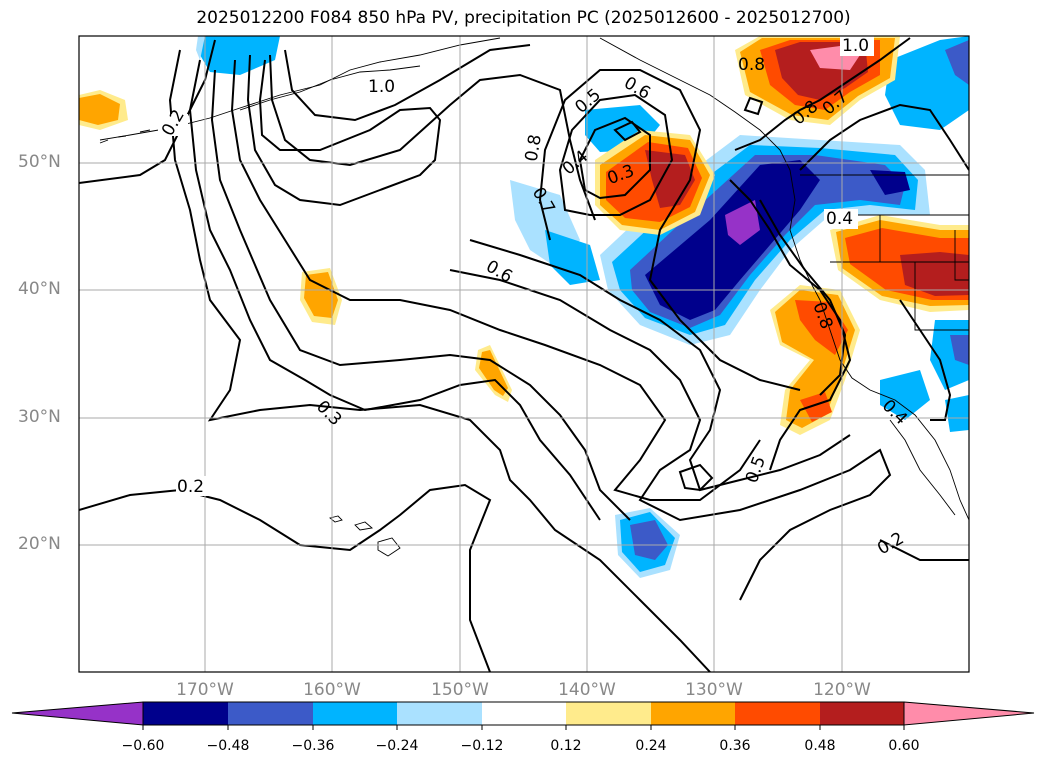 This screenshot has height=765, width=1047. Describe the element at coordinates (205, 690) in the screenshot. I see `longitude-label: 170°W` at that location.